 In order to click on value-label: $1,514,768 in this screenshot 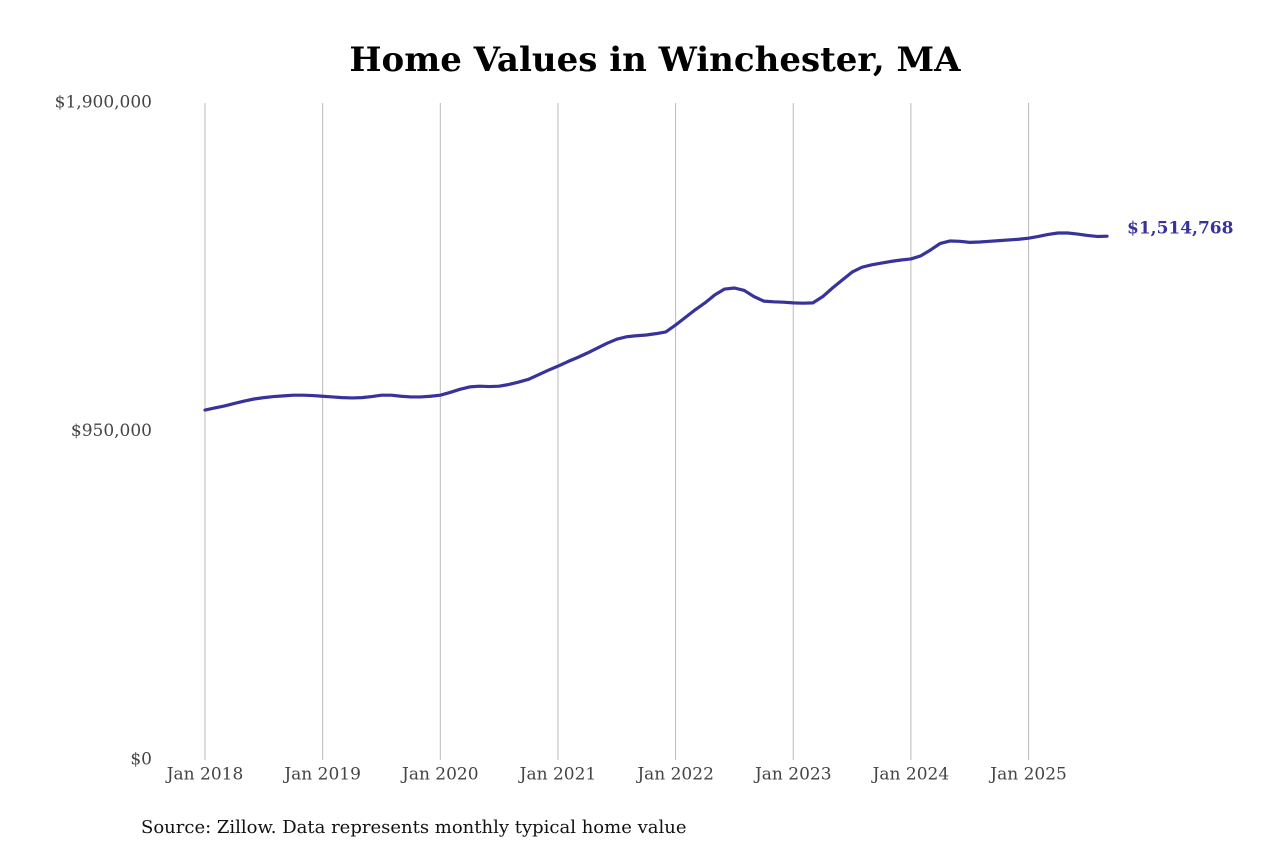, I will do `click(1180, 229)`.